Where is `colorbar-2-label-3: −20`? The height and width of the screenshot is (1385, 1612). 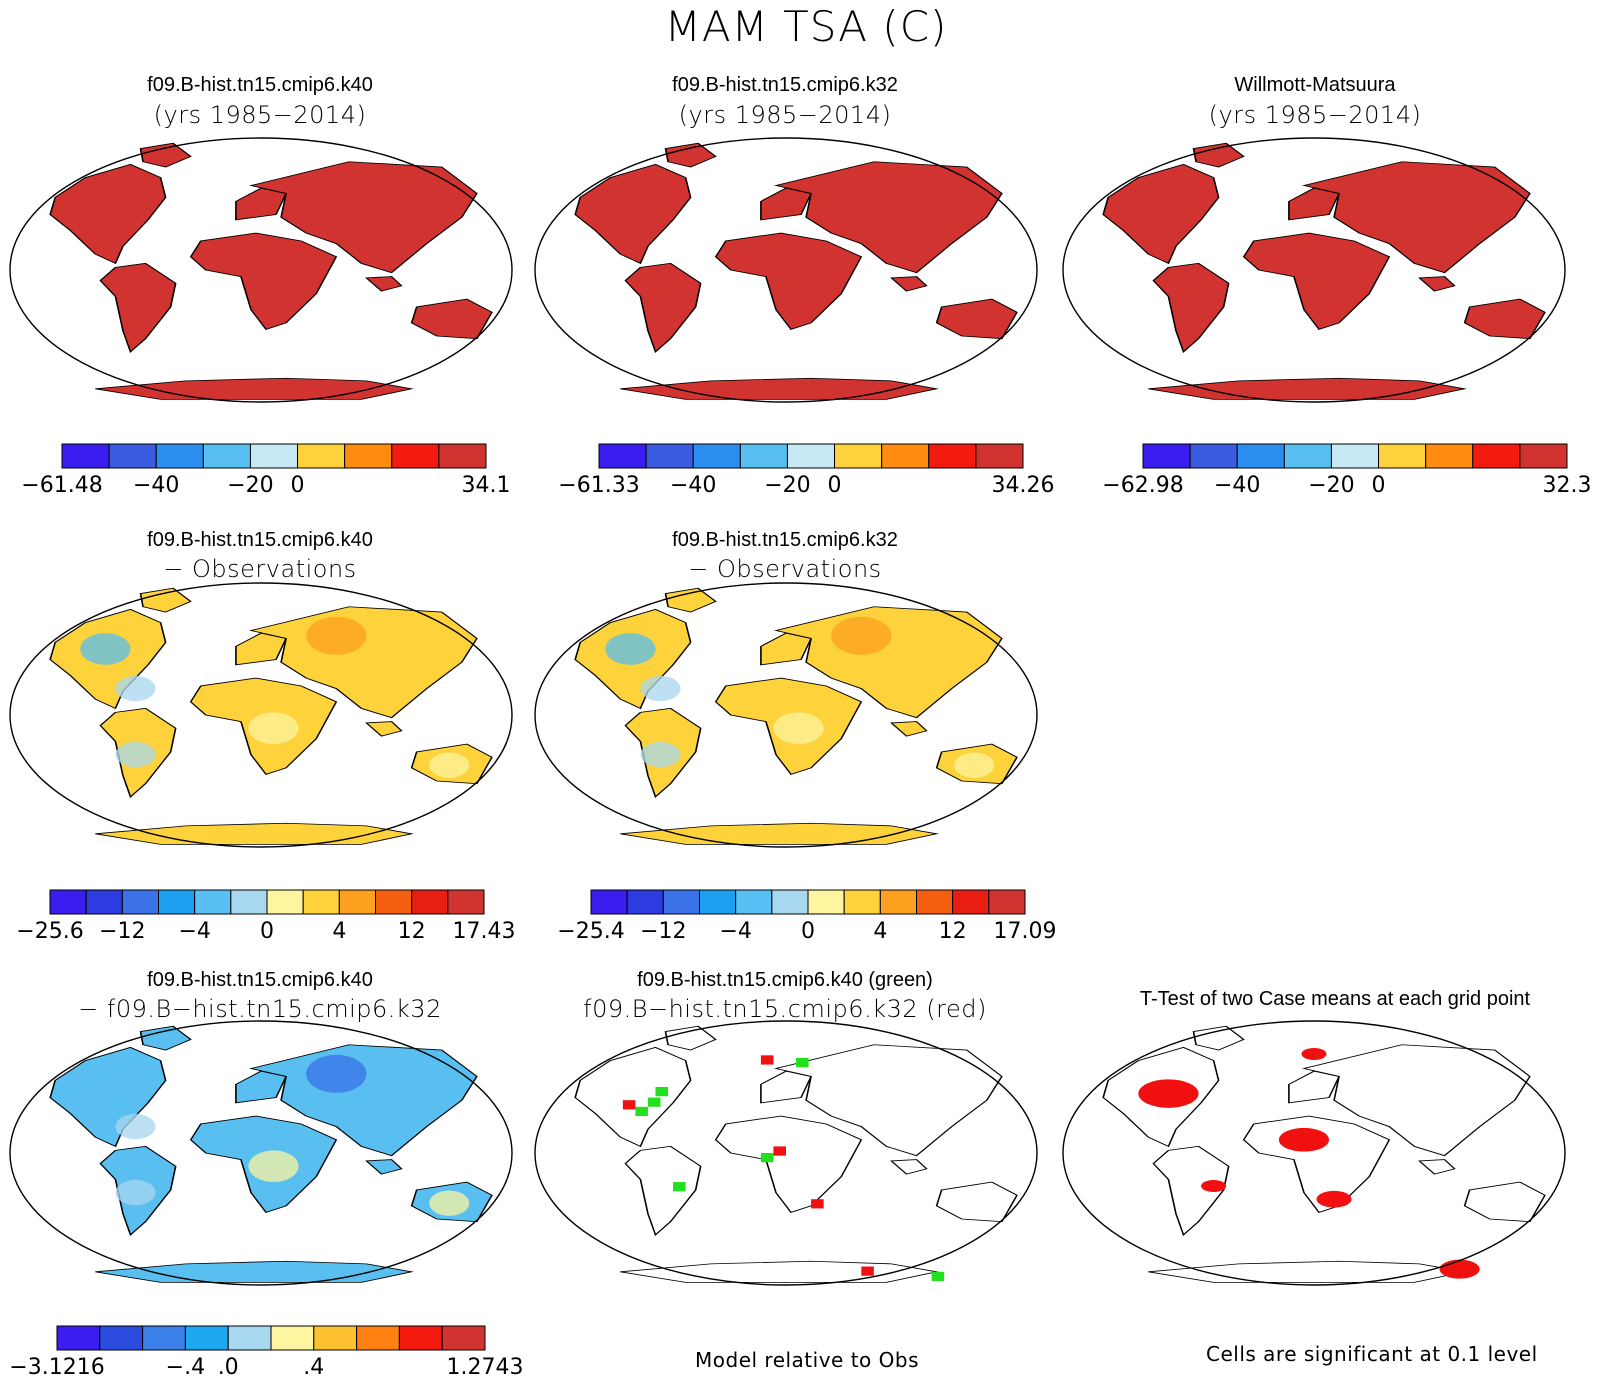 colorbar-2-label-3: −20 is located at coordinates (787, 485).